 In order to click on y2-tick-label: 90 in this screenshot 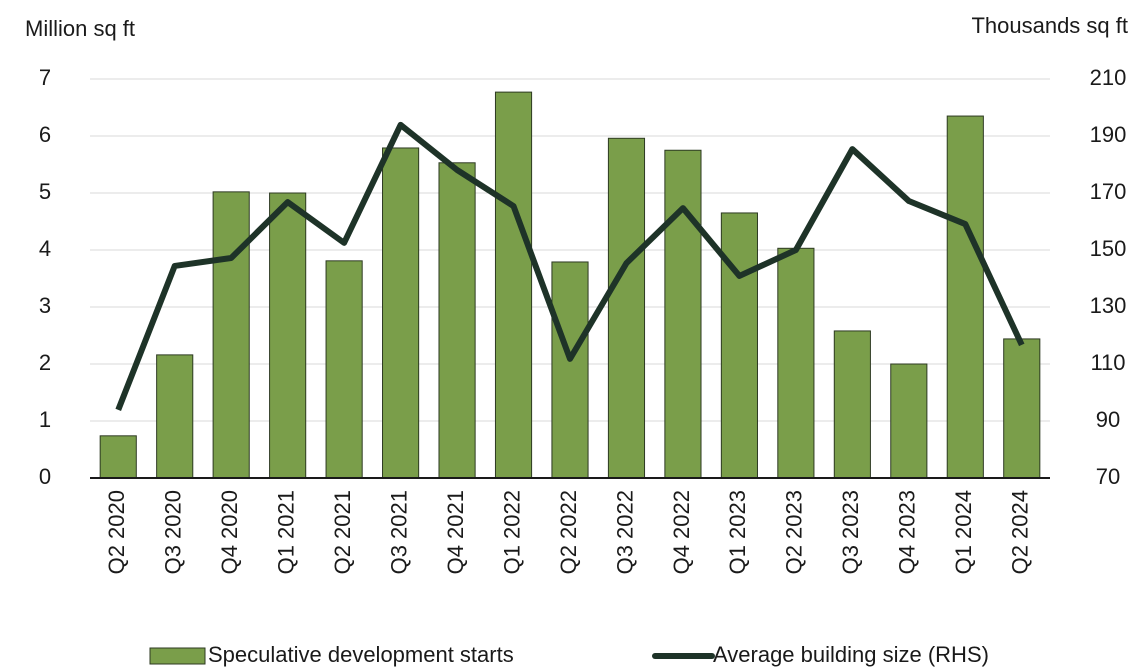, I will do `click(1108, 419)`.